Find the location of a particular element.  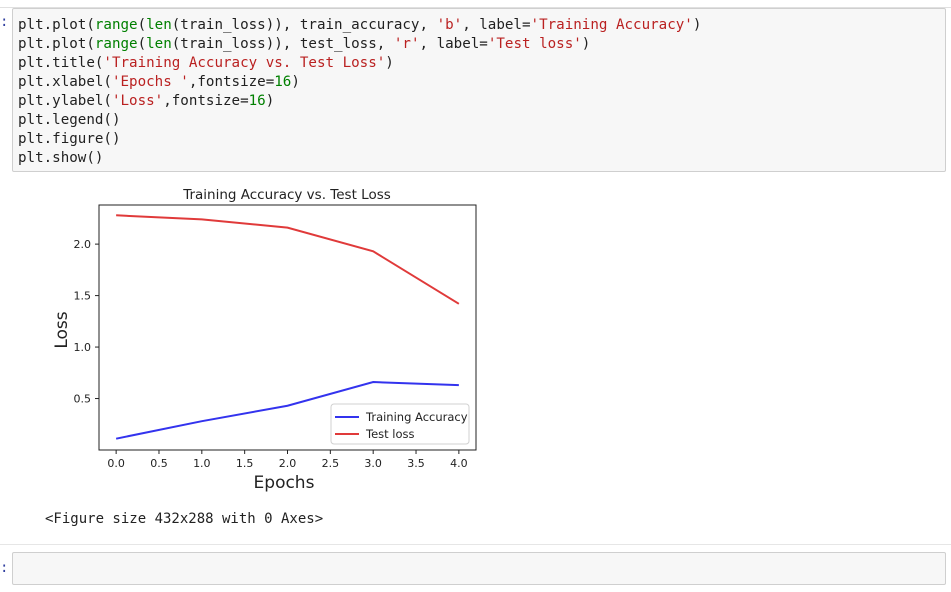

legend-label: Training Accuracy is located at coordinates (416, 417).